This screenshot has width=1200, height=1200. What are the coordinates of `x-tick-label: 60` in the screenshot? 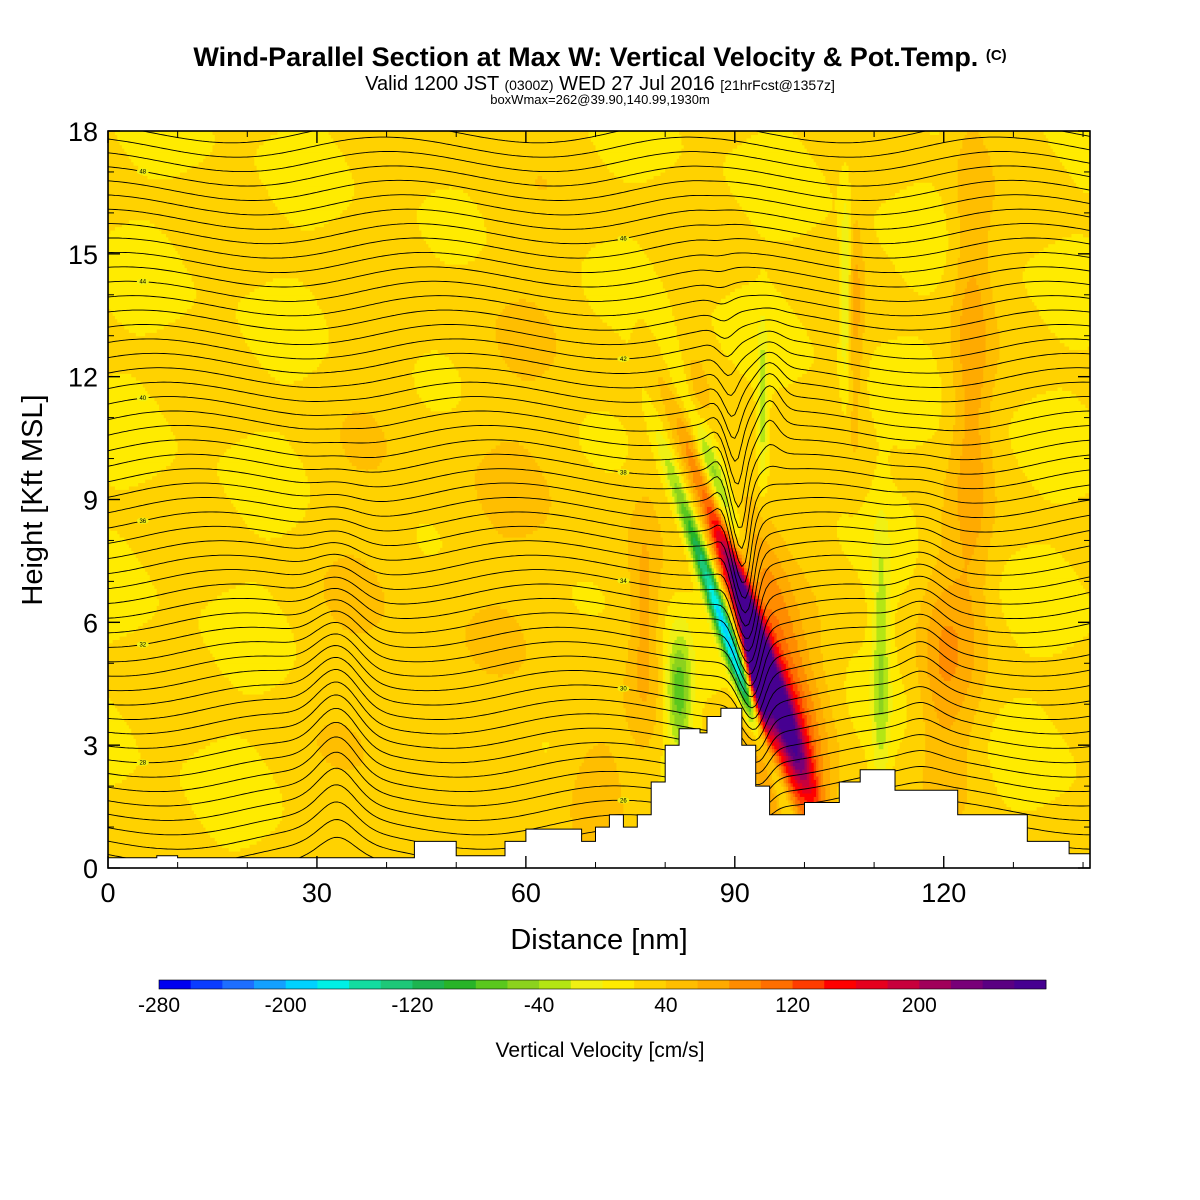 It's located at (526, 893).